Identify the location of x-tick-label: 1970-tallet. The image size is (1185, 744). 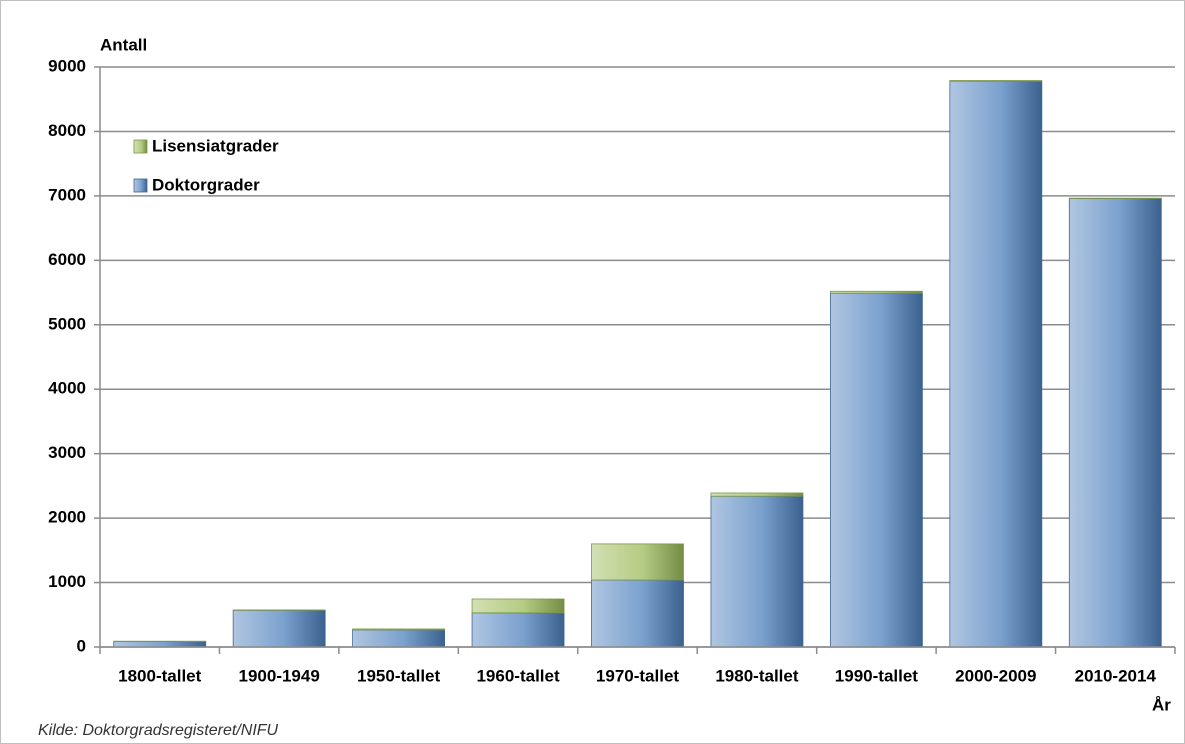
(637, 675).